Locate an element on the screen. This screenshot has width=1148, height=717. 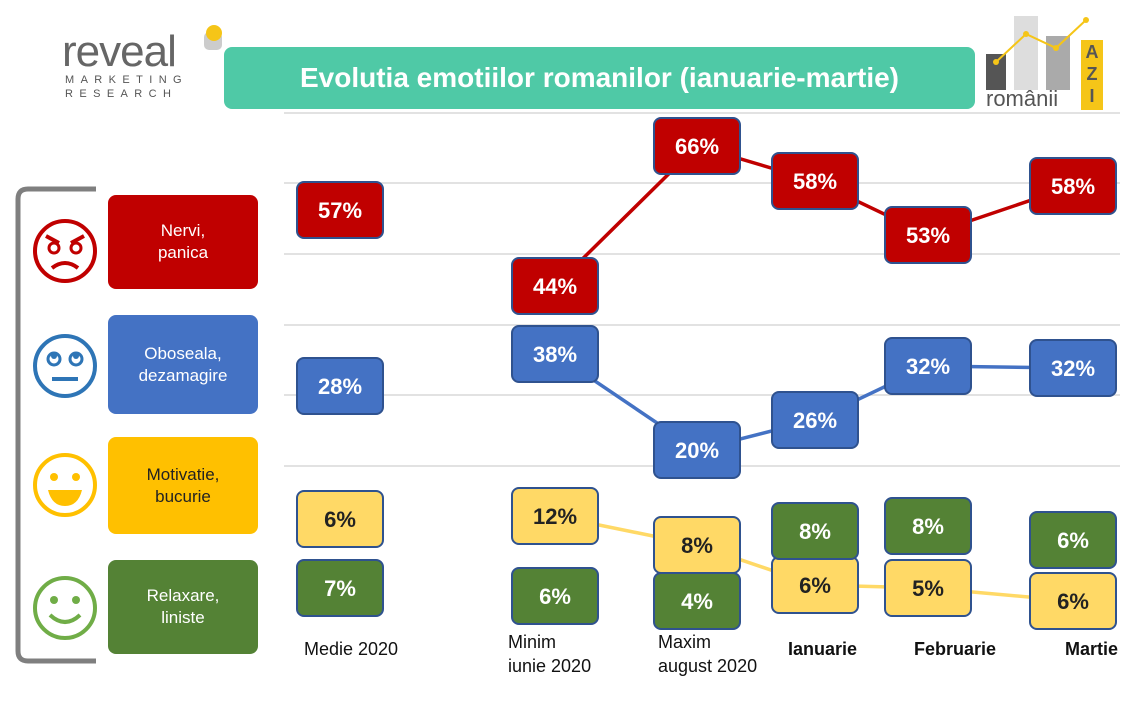
happy-face-icon is located at coordinates (65, 485).